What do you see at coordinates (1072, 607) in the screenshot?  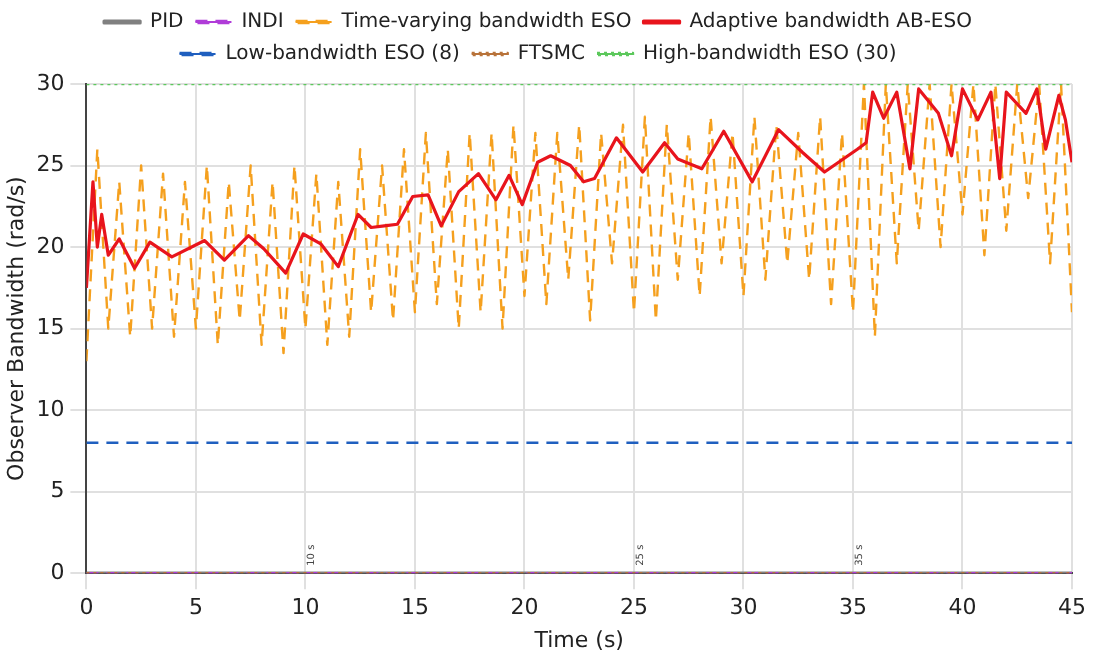 I see `x-tick-label: 45` at bounding box center [1072, 607].